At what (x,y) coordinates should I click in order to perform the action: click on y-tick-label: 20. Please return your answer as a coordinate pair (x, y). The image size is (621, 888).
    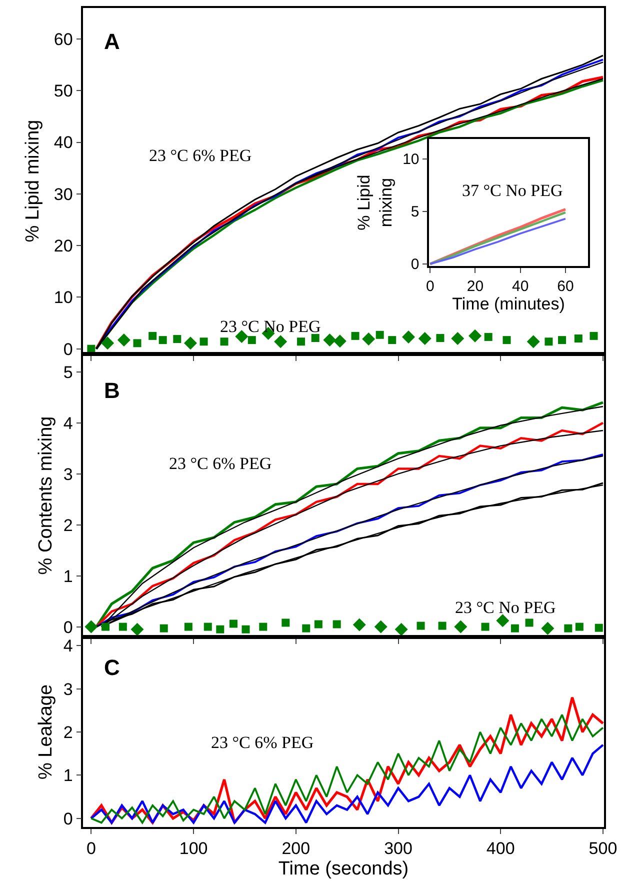
    Looking at the image, I should click on (63, 246).